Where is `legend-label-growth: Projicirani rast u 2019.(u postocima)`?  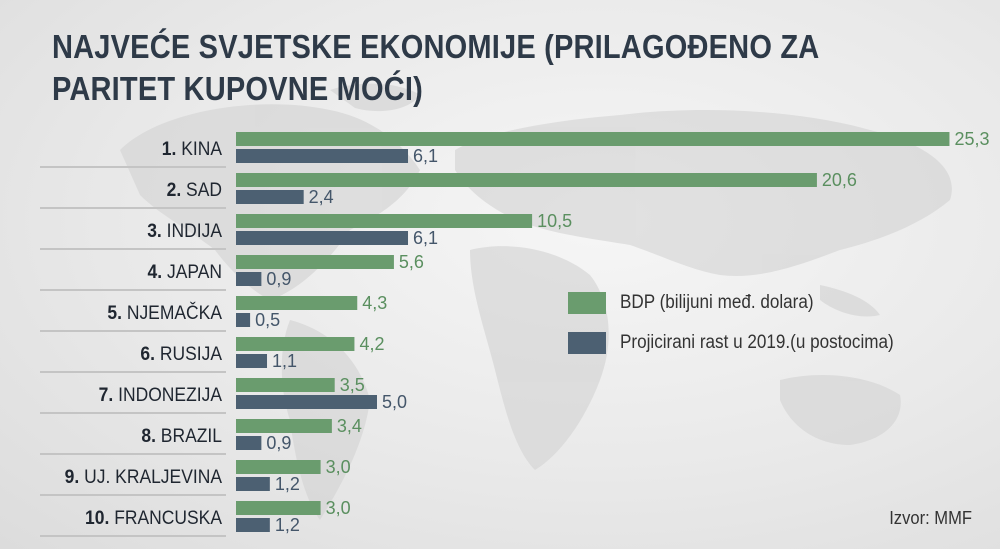
legend-label-growth: Projicirani rast u 2019.(u postocima) is located at coordinates (757, 342).